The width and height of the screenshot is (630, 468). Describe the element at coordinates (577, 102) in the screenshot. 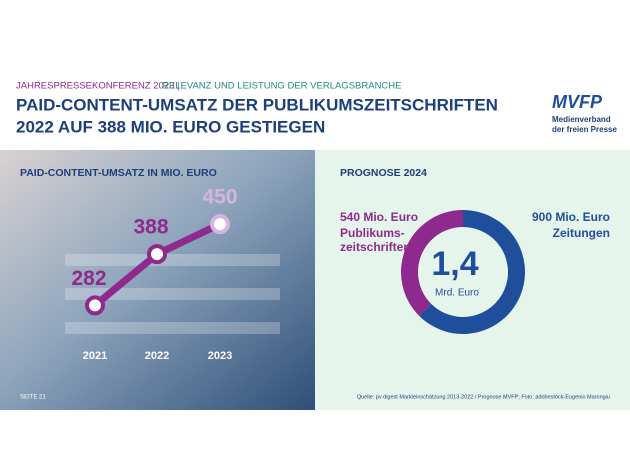

I see `logo: MVFP` at that location.